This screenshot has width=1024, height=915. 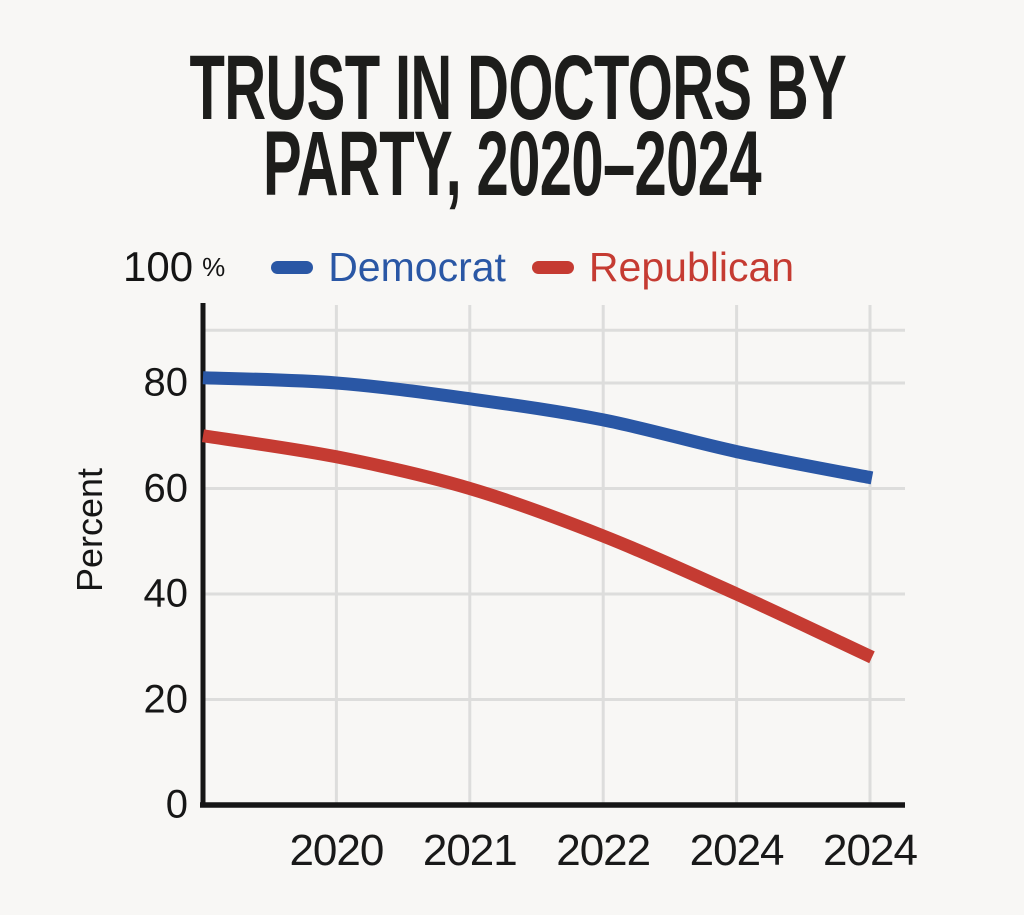 I want to click on x-tick-label-2-2021: 2021, so click(x=470, y=850).